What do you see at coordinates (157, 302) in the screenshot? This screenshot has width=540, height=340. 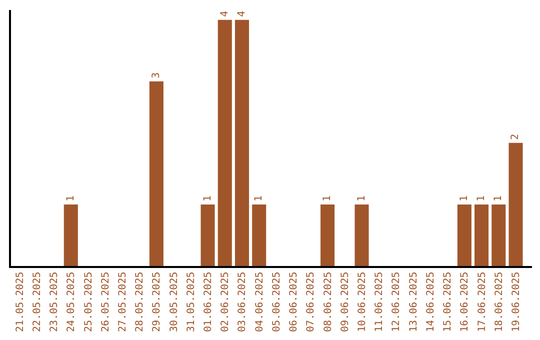 I see `x-tick-label: 29.05.2025` at bounding box center [157, 302].